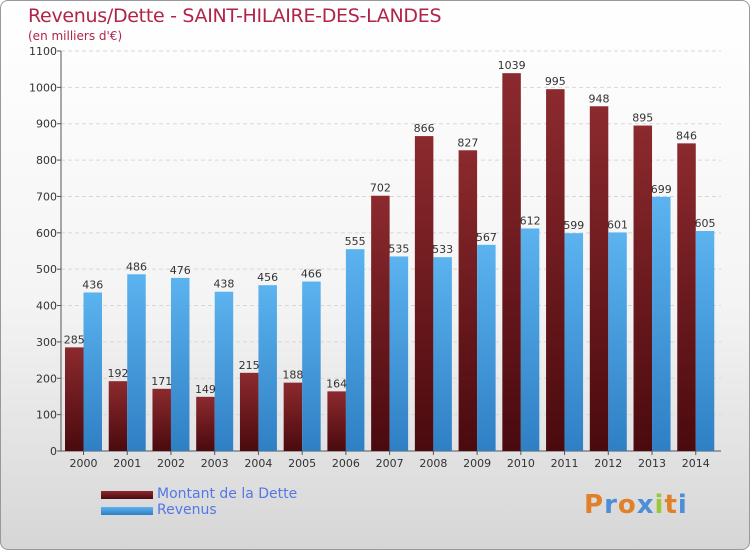  I want to click on data-label-revenus: 466, so click(311, 274).